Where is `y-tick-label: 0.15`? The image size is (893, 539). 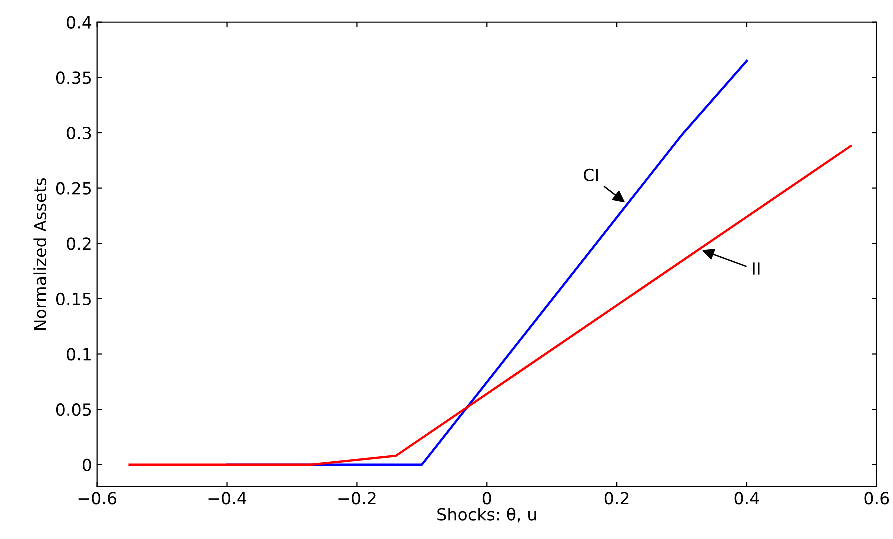
y-tick-label: 0.15 is located at coordinates (74, 299).